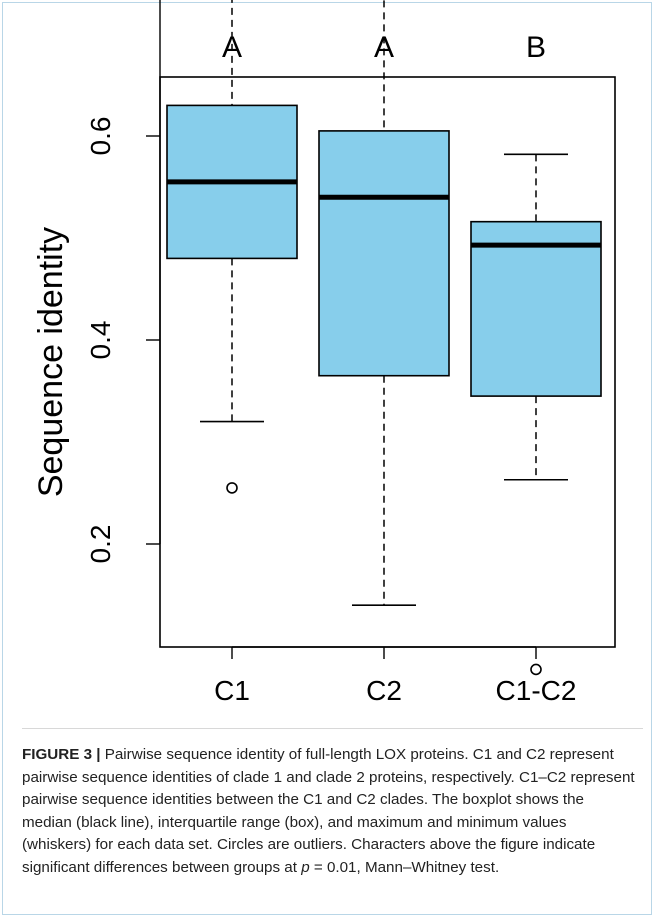 Image resolution: width=657 pixels, height=920 pixels. I want to click on caption-p-symbol: p, so click(305, 867).